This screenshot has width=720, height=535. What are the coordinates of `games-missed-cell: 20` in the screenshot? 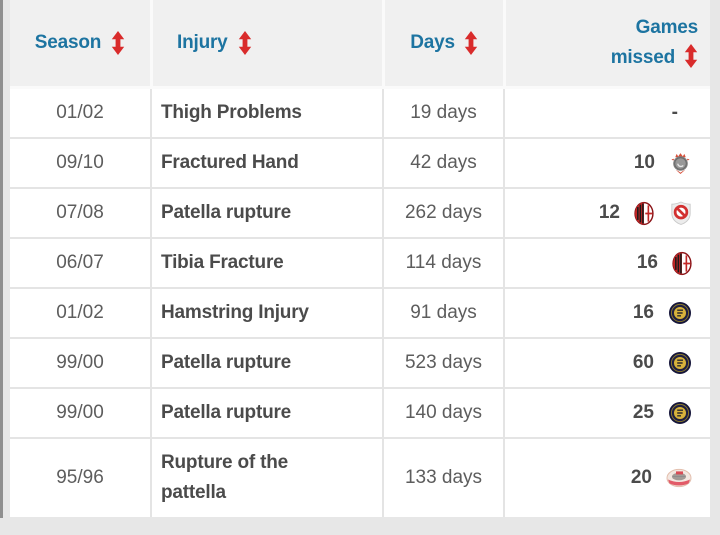 It's located at (606, 478).